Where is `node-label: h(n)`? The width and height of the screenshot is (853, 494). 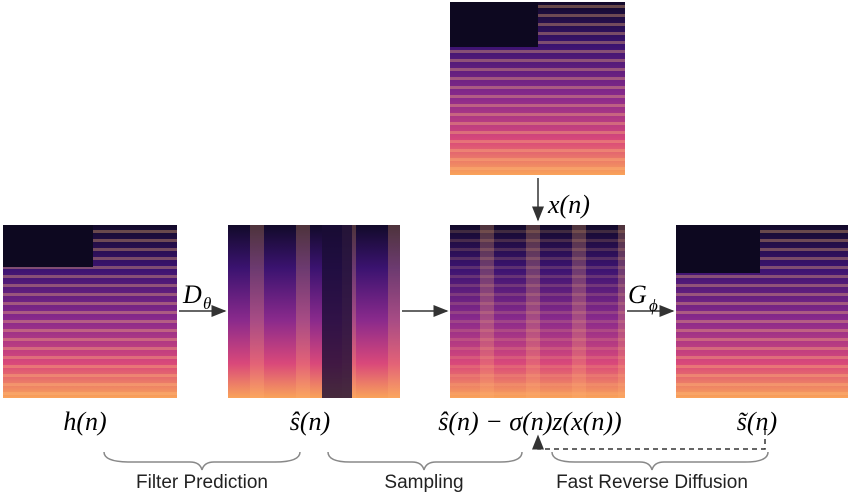
node-label: h(n) is located at coordinates (84, 421).